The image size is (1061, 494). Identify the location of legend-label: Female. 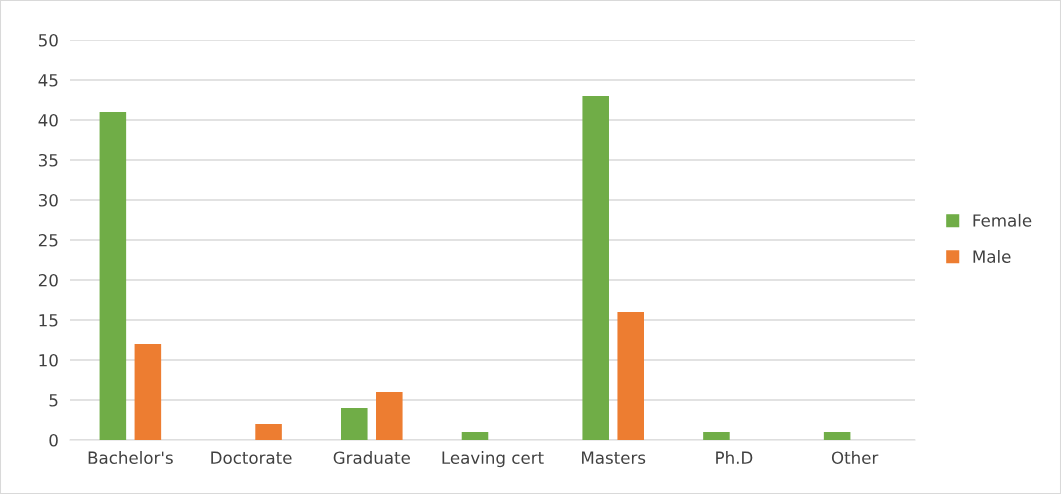
(1002, 220).